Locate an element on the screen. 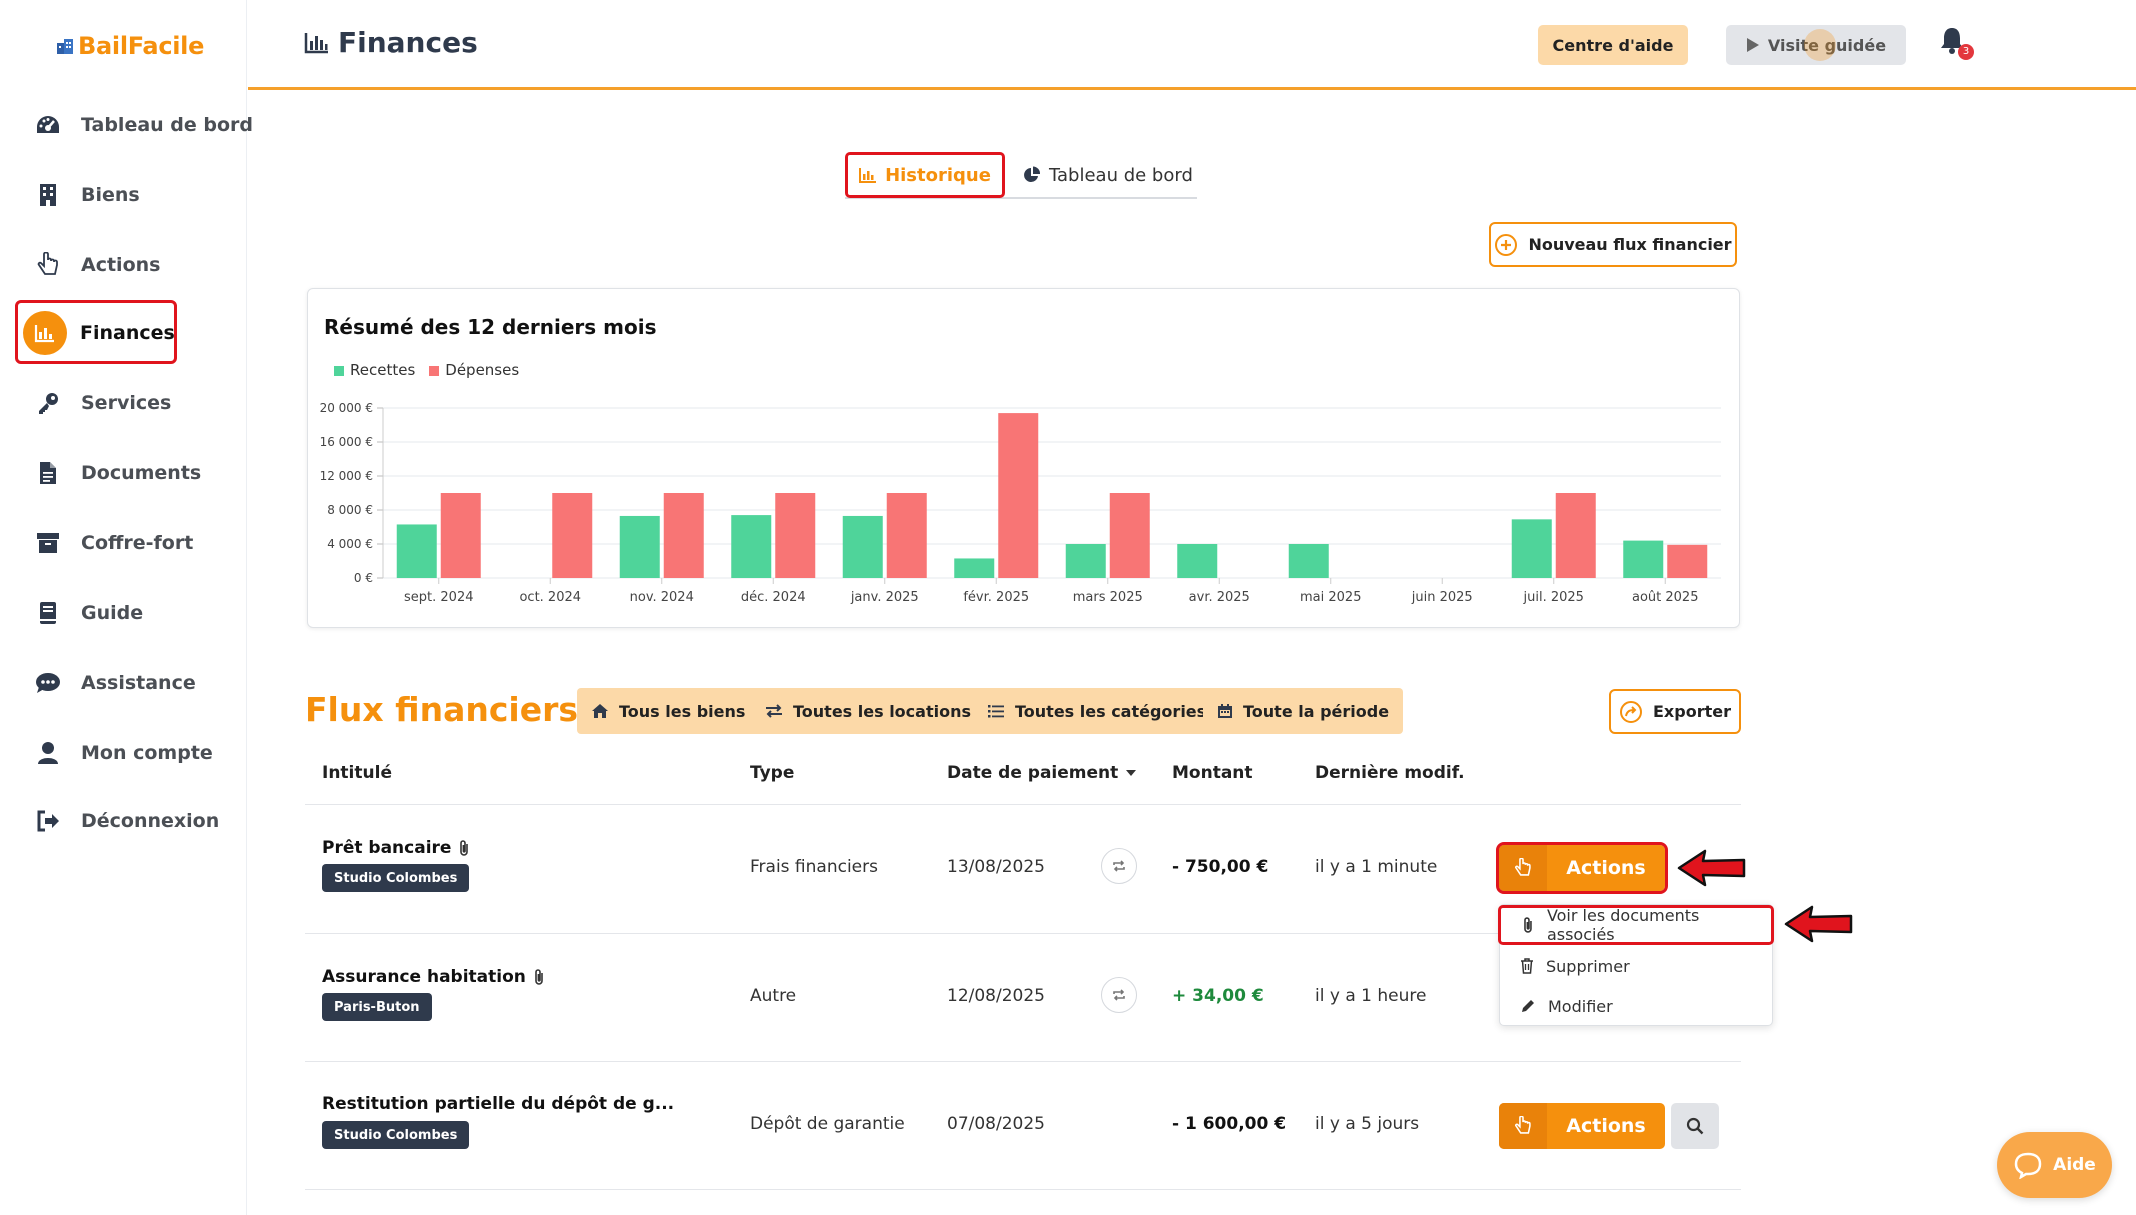 The height and width of the screenshot is (1215, 2136). chart-bar-icon is located at coordinates (45, 333).